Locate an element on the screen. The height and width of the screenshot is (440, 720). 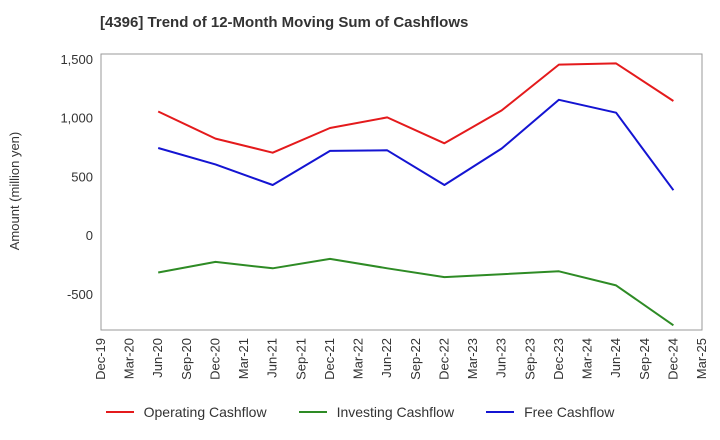
x-tick-label: Mar-22 is located at coordinates (358, 358).